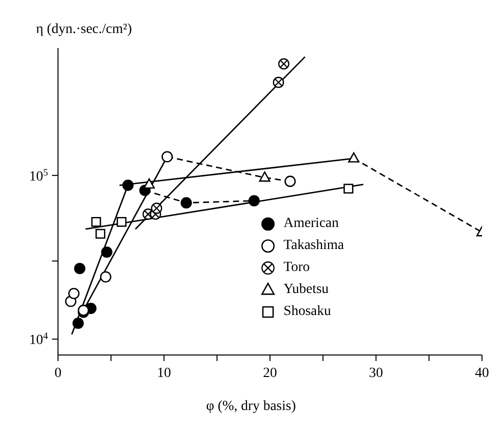 The image size is (502, 433). What do you see at coordinates (482, 373) in the screenshot?
I see `x-tick-label: 40` at bounding box center [482, 373].